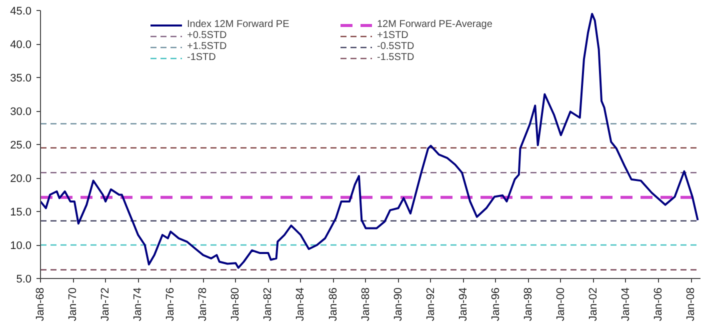 The height and width of the screenshot is (324, 720). I want to click on legend-label: -1STD, so click(201, 57).